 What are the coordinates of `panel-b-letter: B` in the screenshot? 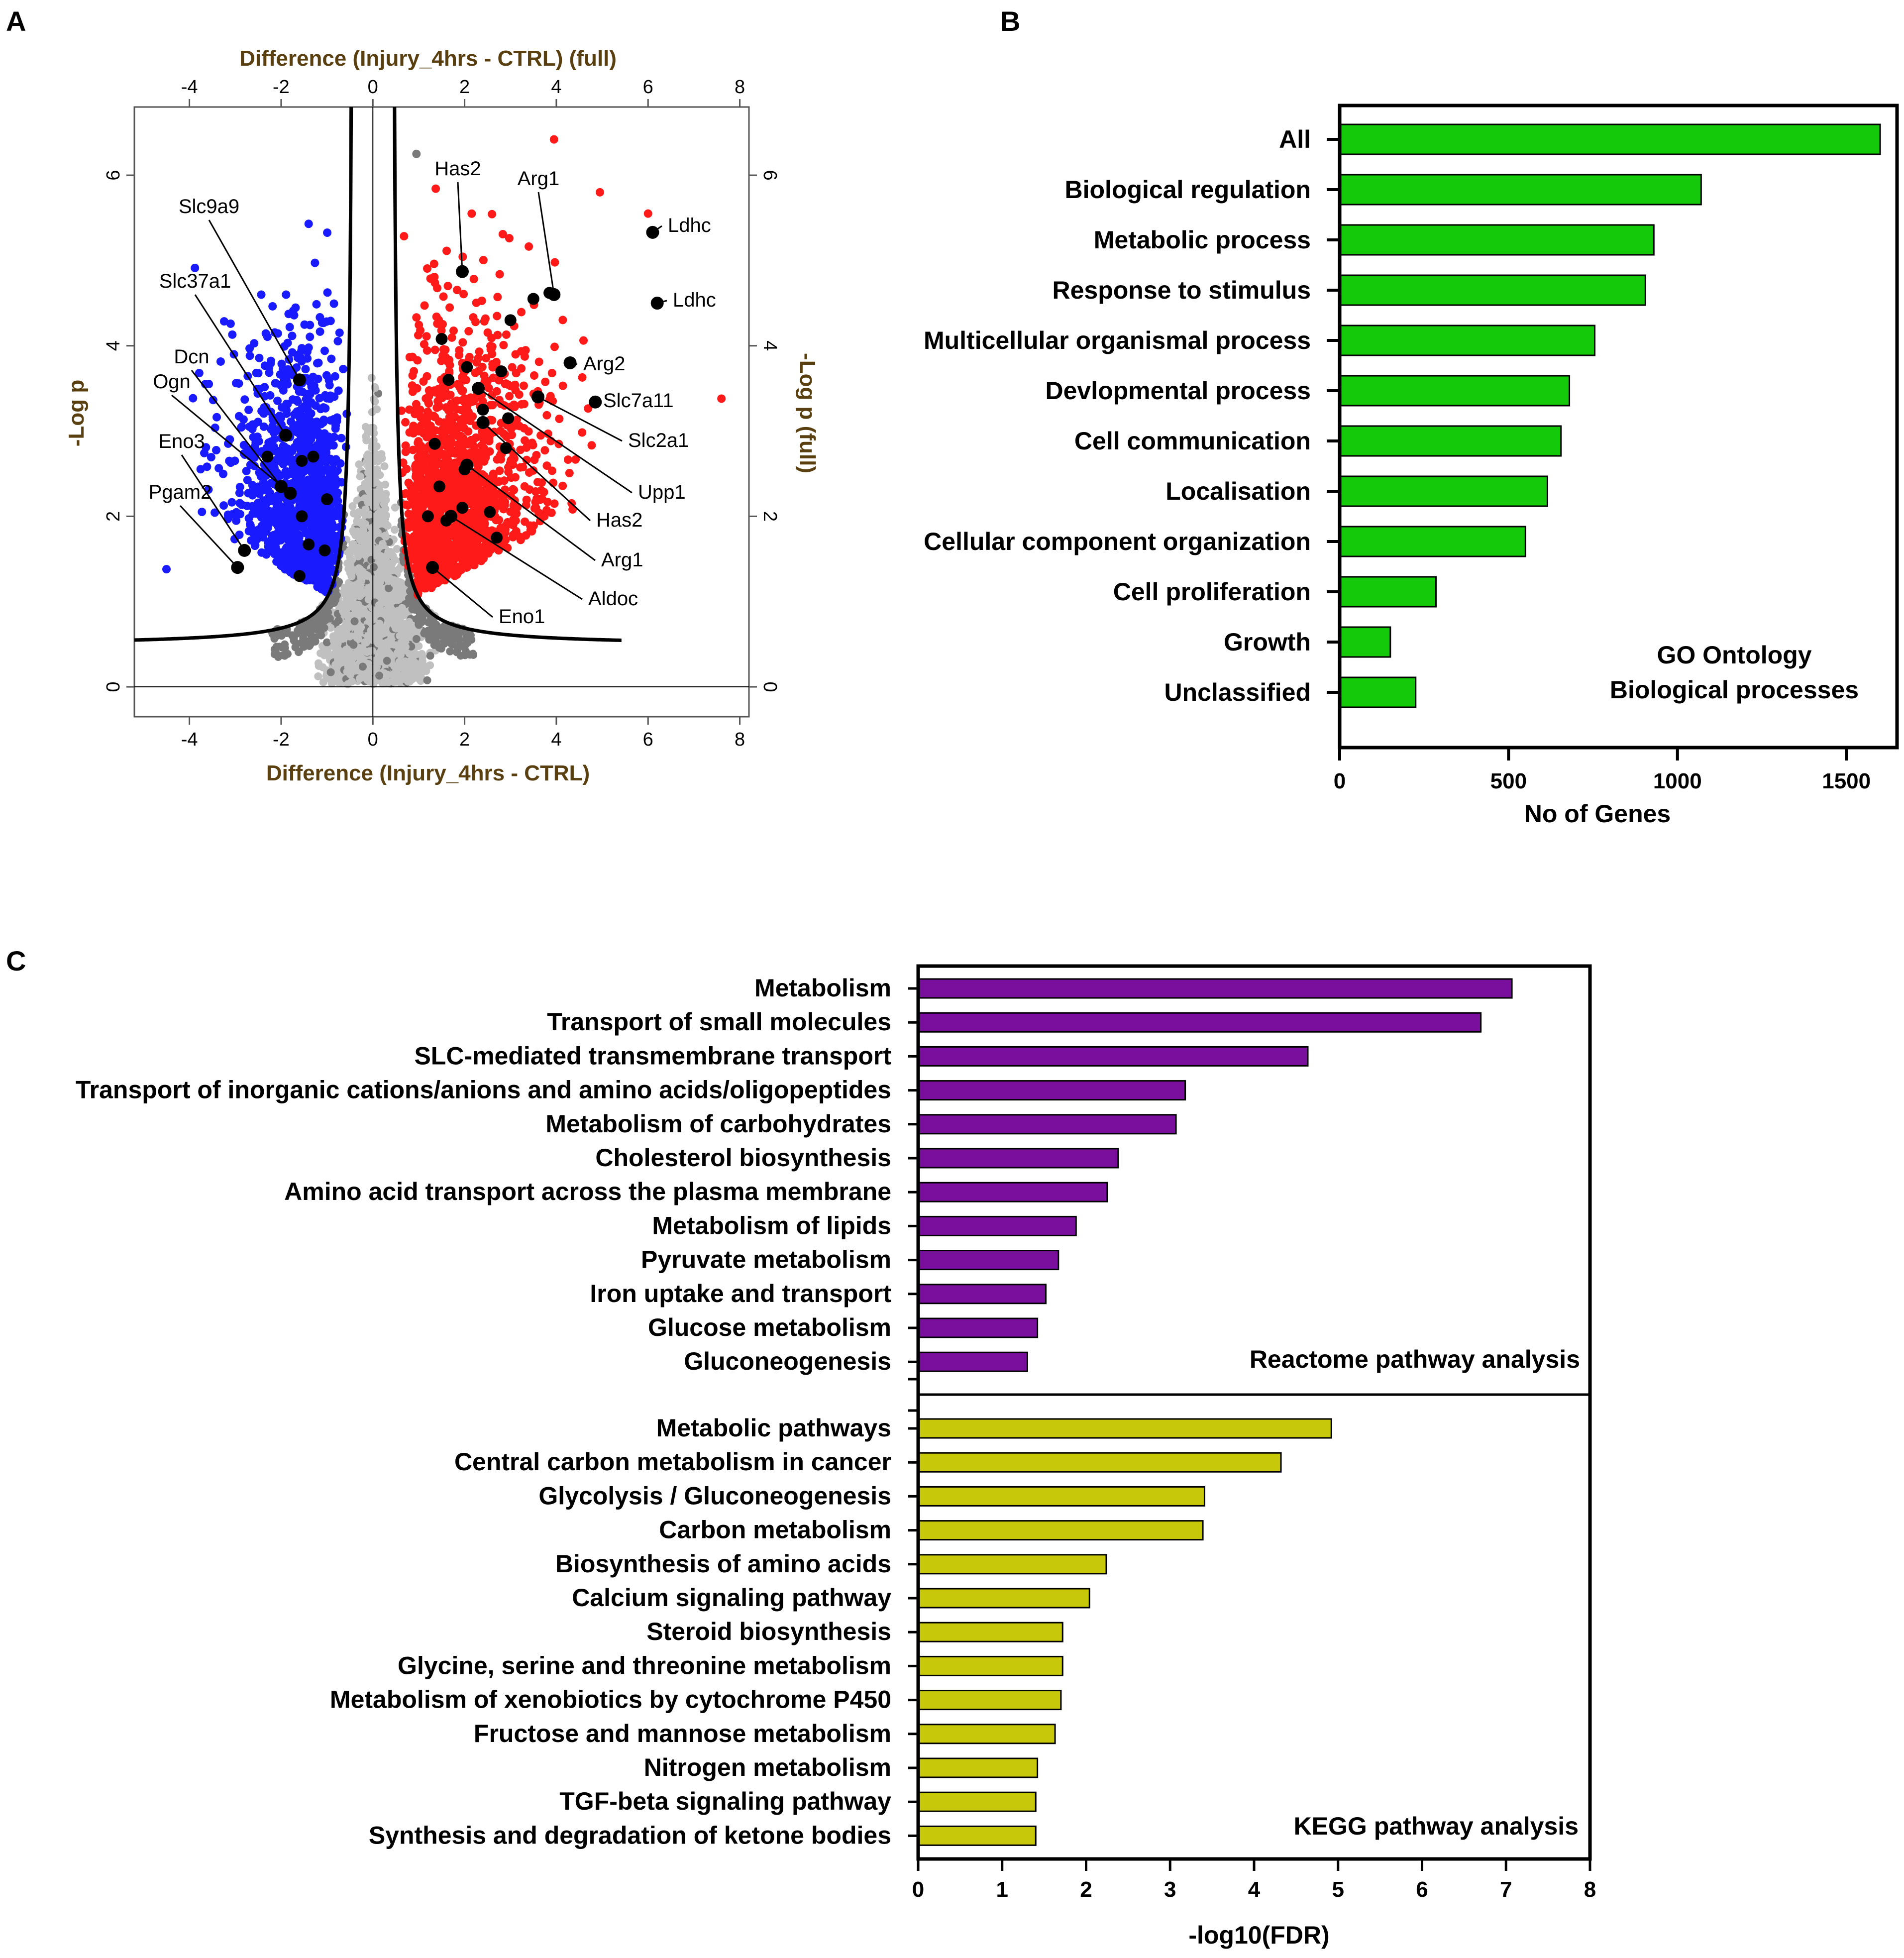 It's located at (1010, 21).